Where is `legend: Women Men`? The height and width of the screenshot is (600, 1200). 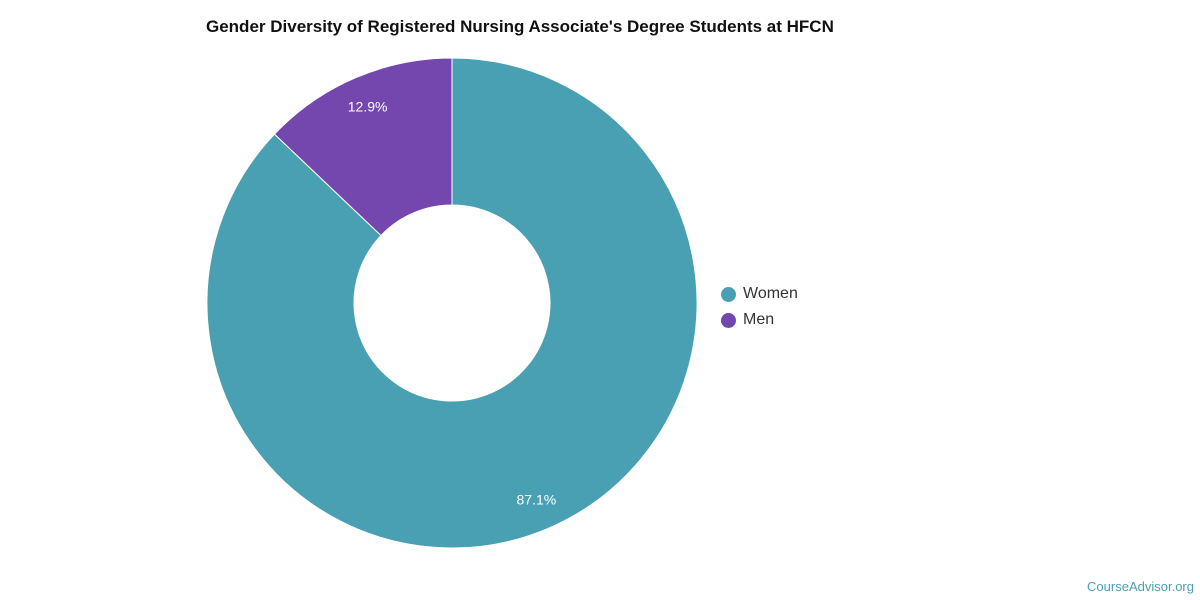 legend: Women Men is located at coordinates (759, 307).